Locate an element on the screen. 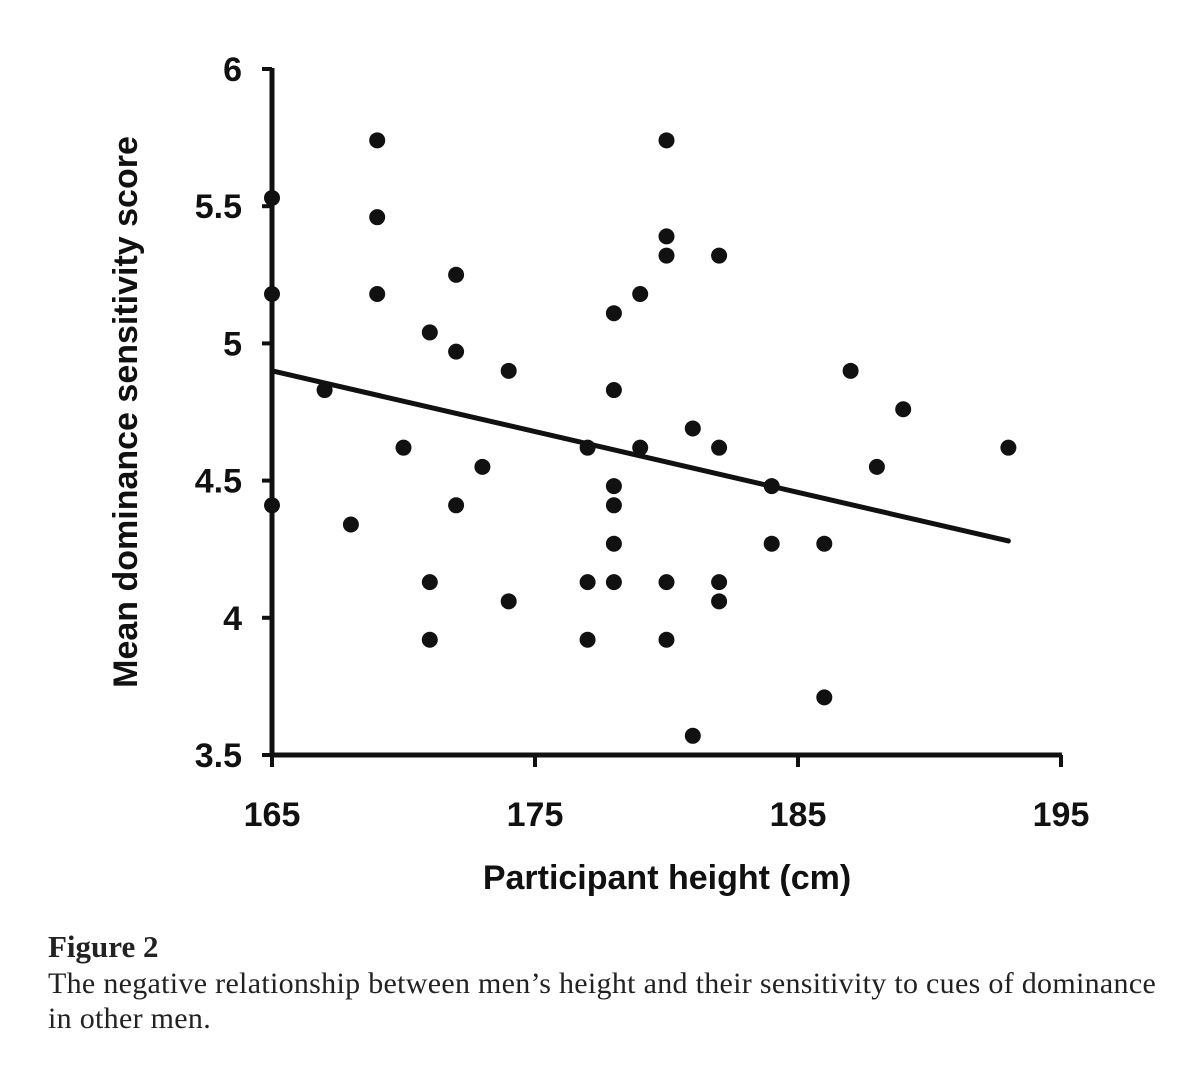  caption-title: Figure 2 is located at coordinates (103, 946).